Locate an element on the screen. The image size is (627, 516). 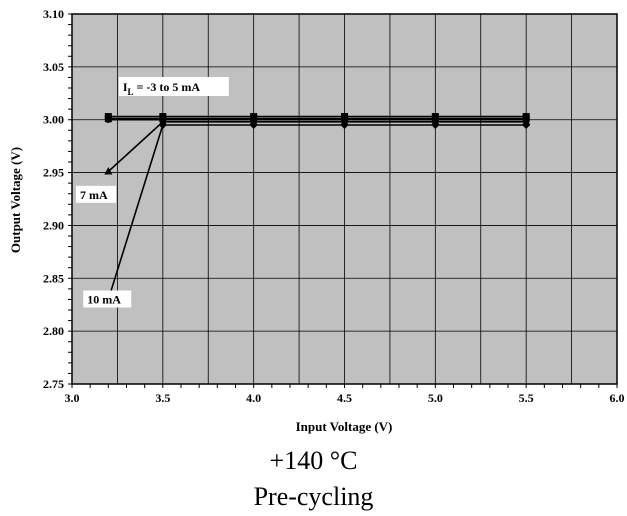
x-tick-label: 5.5 is located at coordinates (526, 398).